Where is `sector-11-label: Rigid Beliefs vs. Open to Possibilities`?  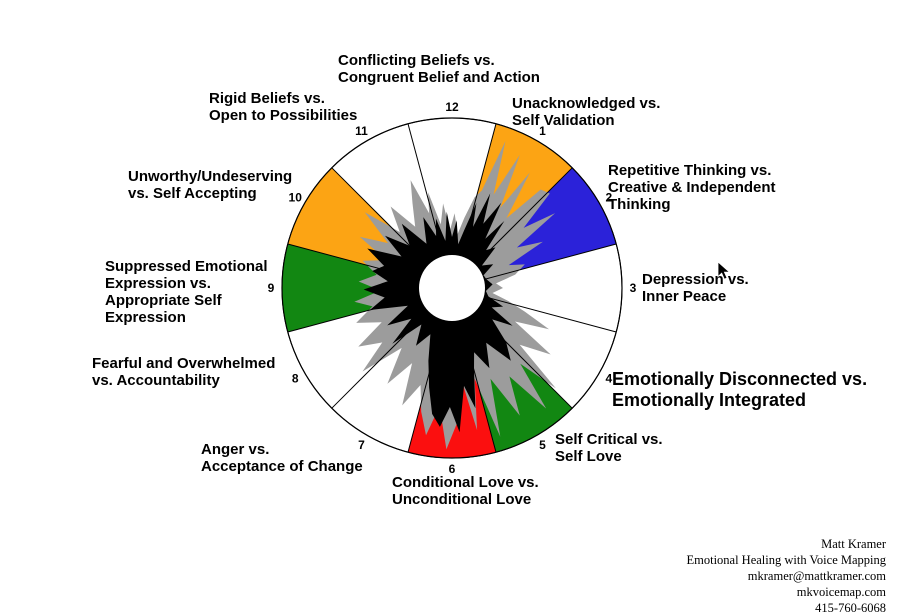 sector-11-label: Rigid Beliefs vs. Open to Possibilities is located at coordinates (283, 107).